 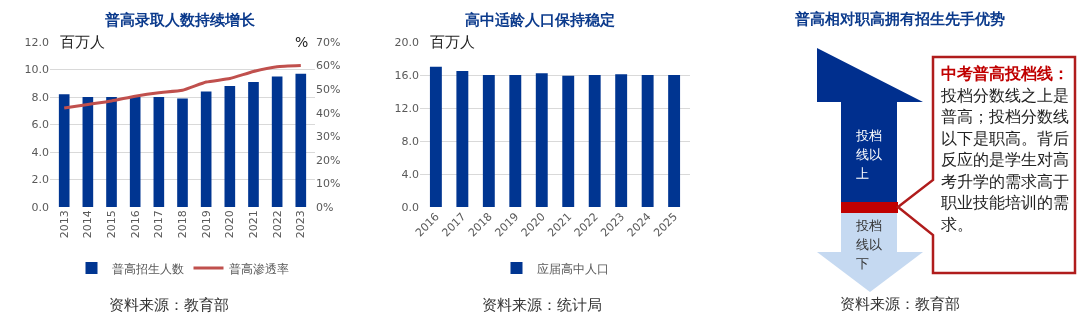 I want to click on x-tick-label: 2022, so click(x=277, y=224).